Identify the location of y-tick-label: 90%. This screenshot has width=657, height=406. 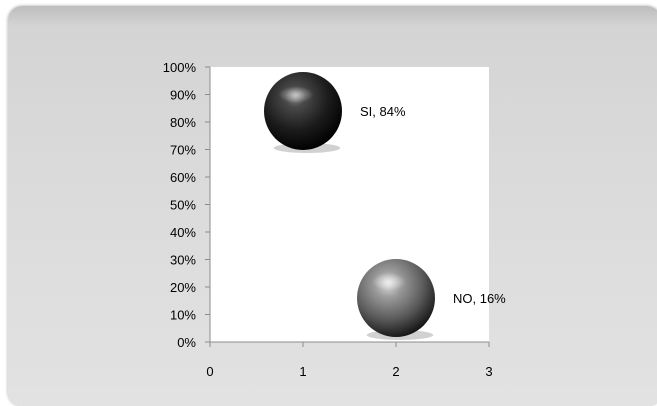
(183, 95).